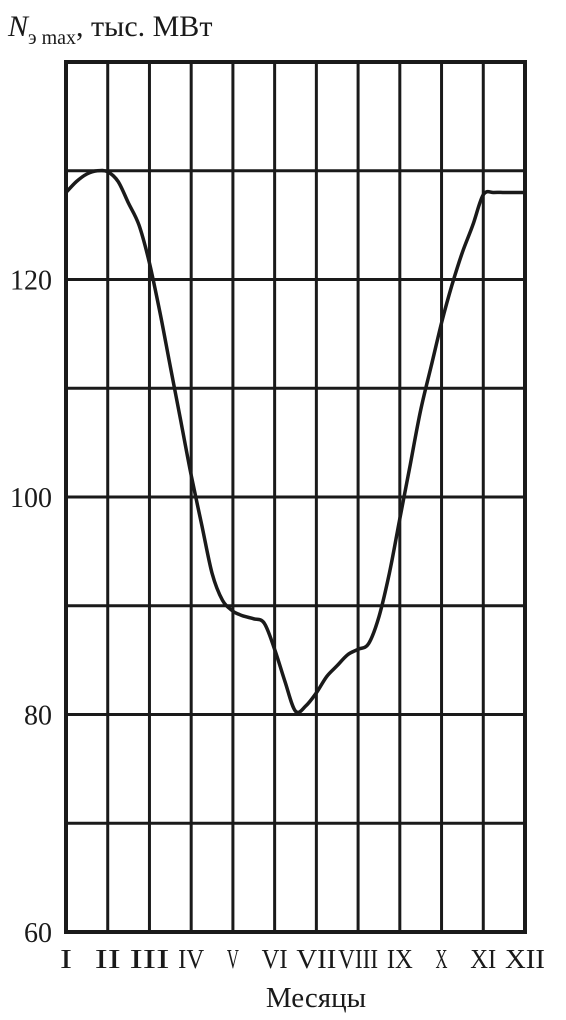 Image resolution: width=566 pixels, height=1020 pixels. I want to click on x-tick-label: II, so click(108, 959).